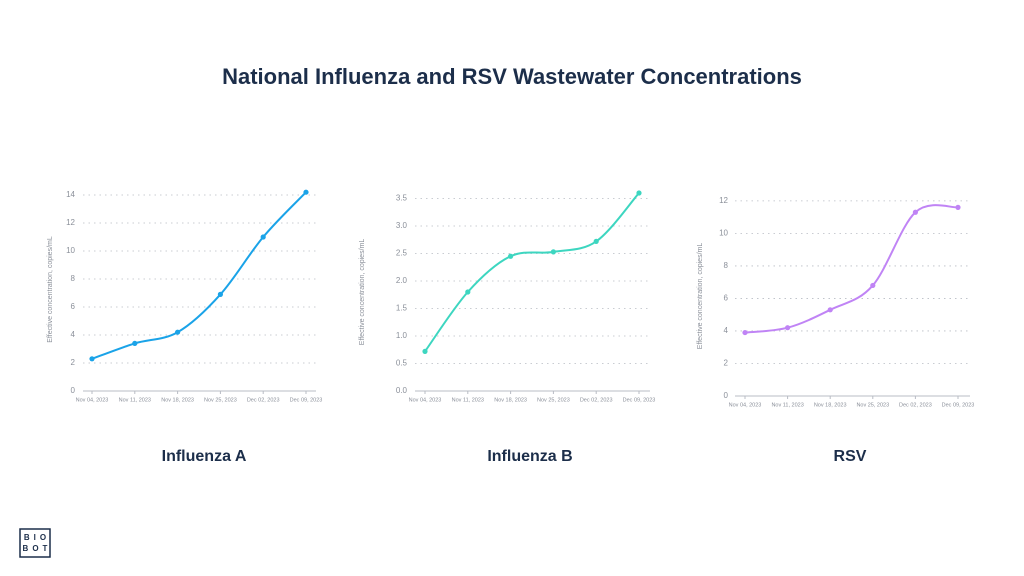 The height and width of the screenshot is (576, 1024). What do you see at coordinates (402, 335) in the screenshot?
I see `y-tick-label: 1.0` at bounding box center [402, 335].